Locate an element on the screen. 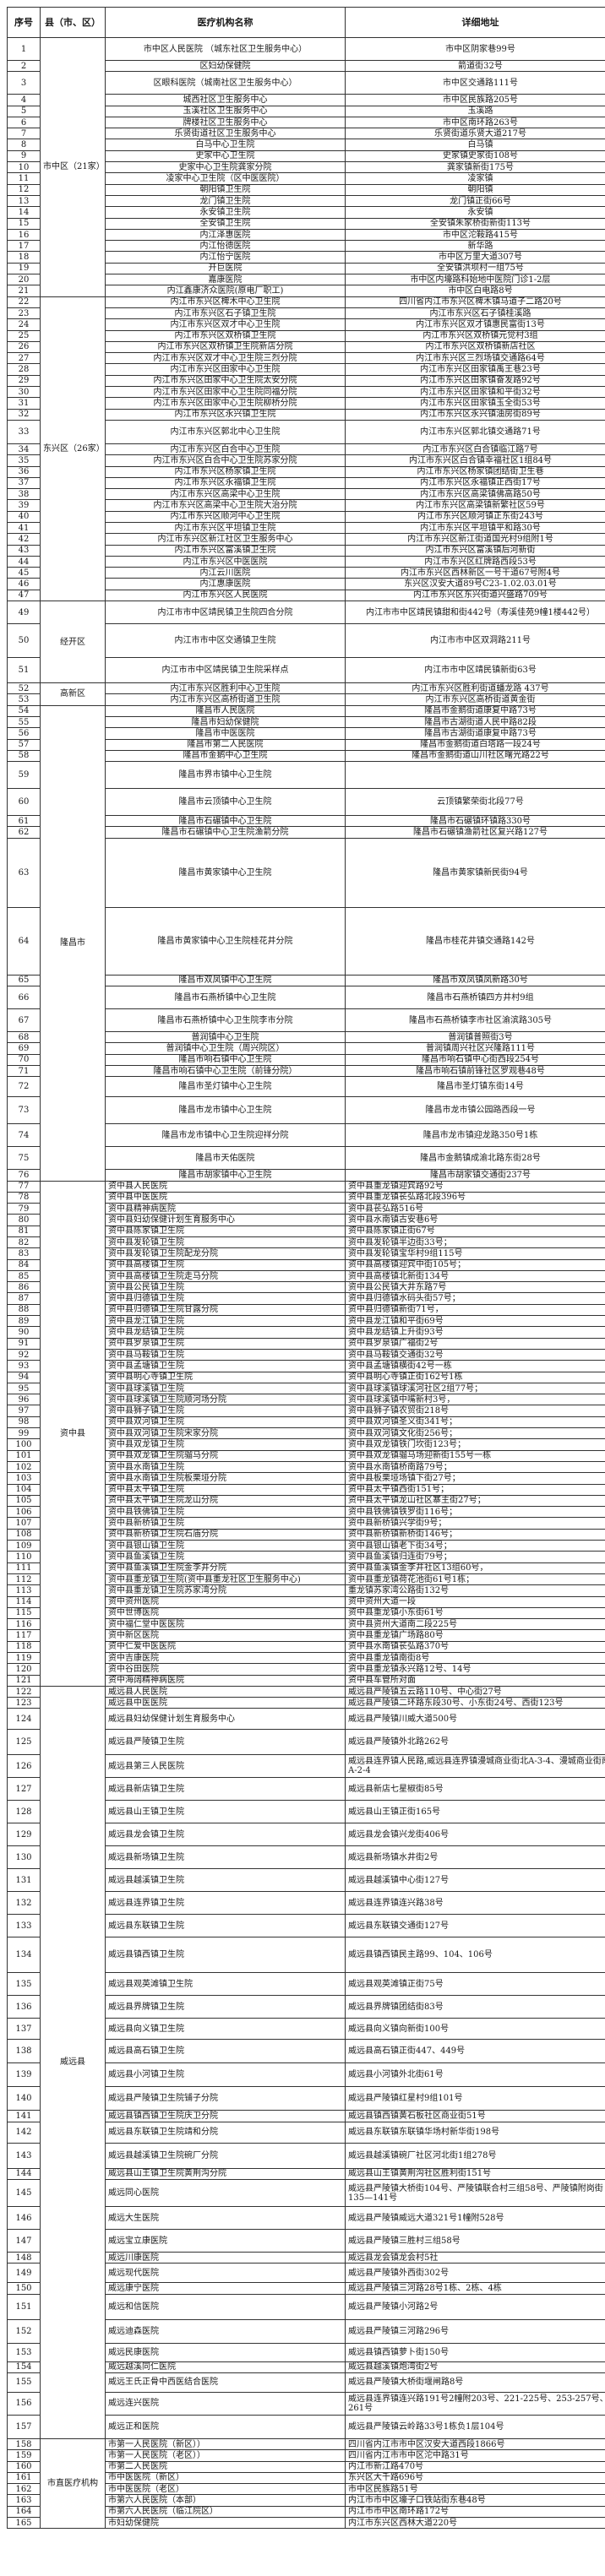 The height and width of the screenshot is (2576, 605). institution-address: 内江市东兴区永兴镇油房街89号 is located at coordinates (475, 414).